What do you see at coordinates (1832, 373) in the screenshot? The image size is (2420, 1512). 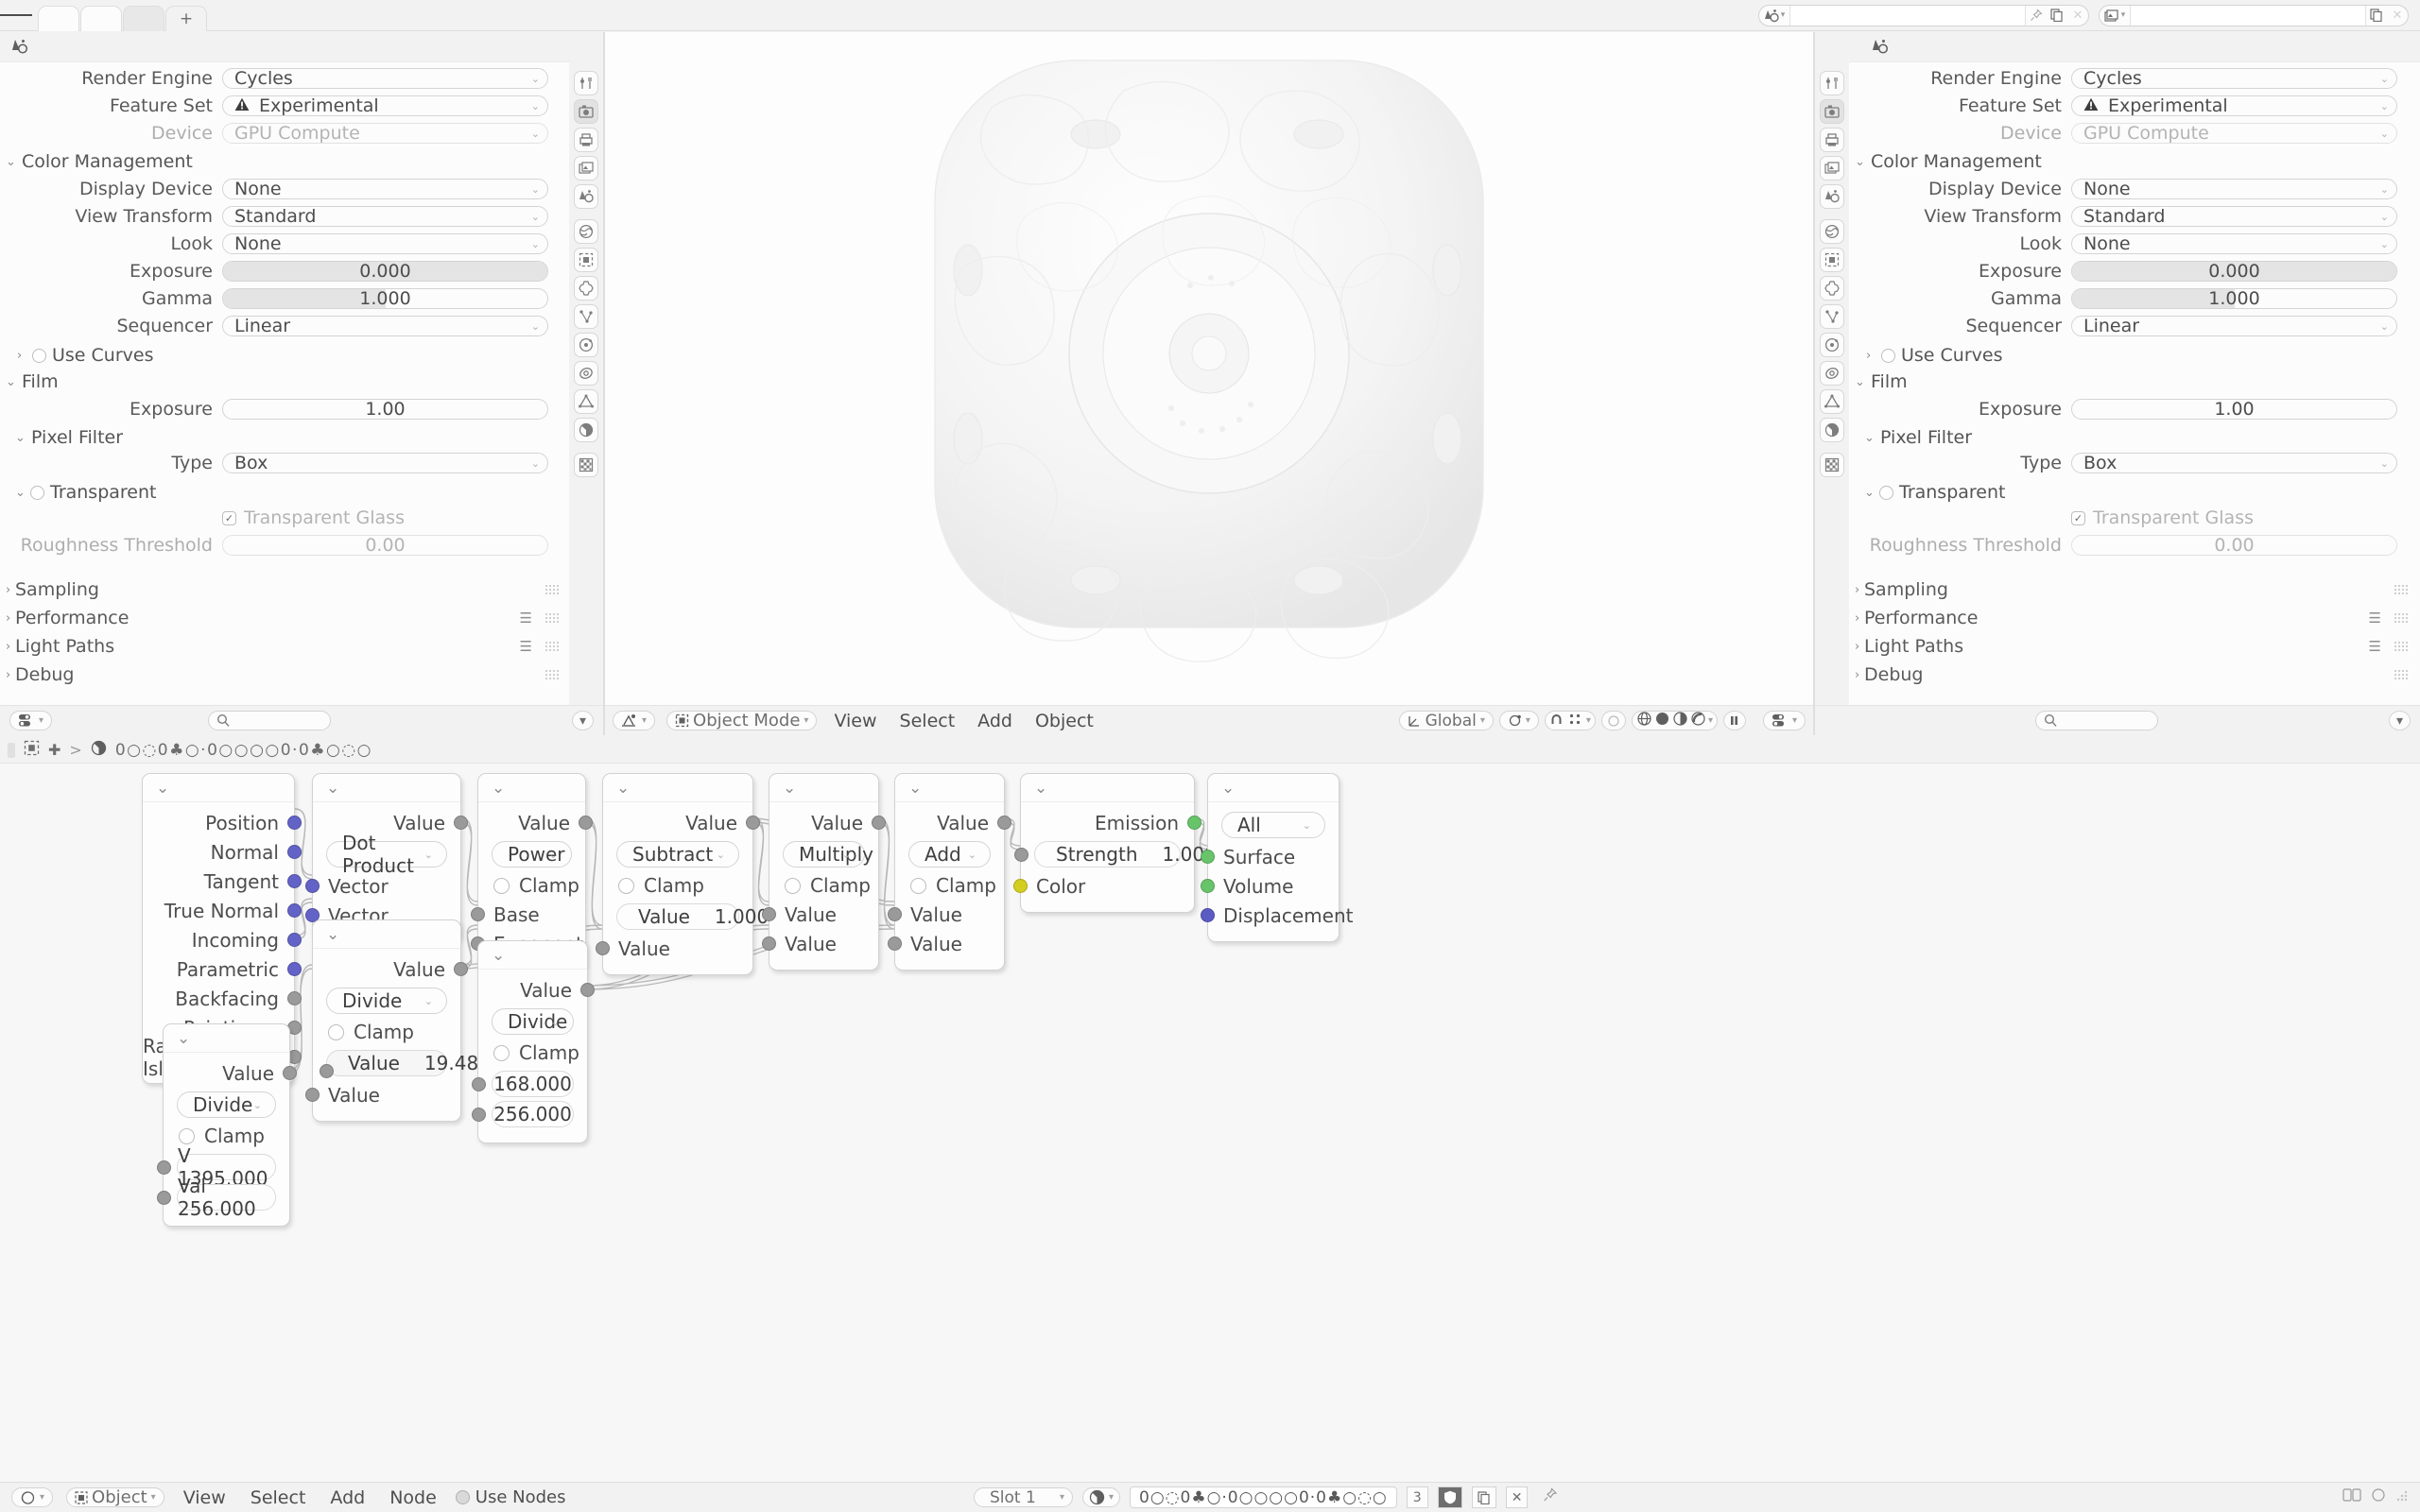 I see `constraint-icon` at bounding box center [1832, 373].